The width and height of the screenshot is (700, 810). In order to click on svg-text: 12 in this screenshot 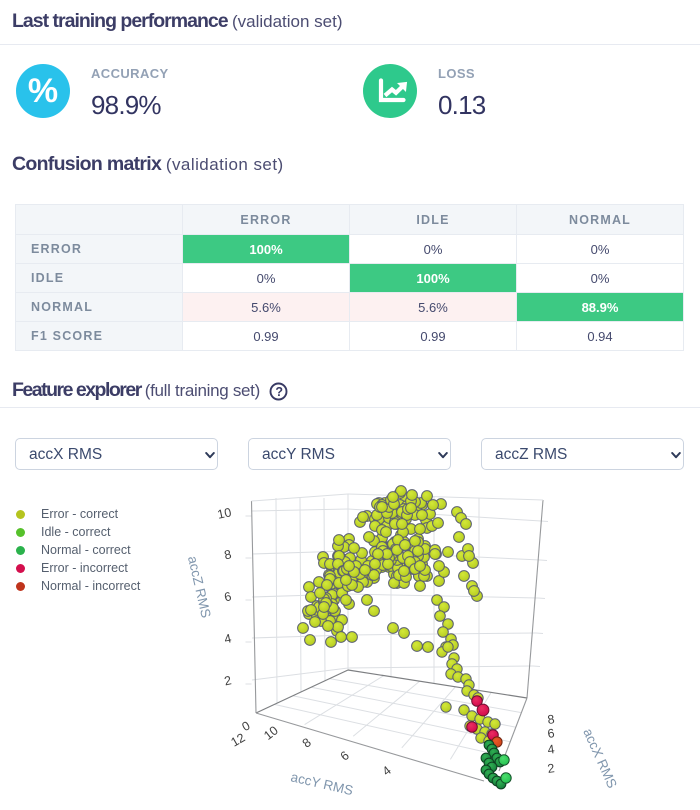, I will do `click(237, 739)`.